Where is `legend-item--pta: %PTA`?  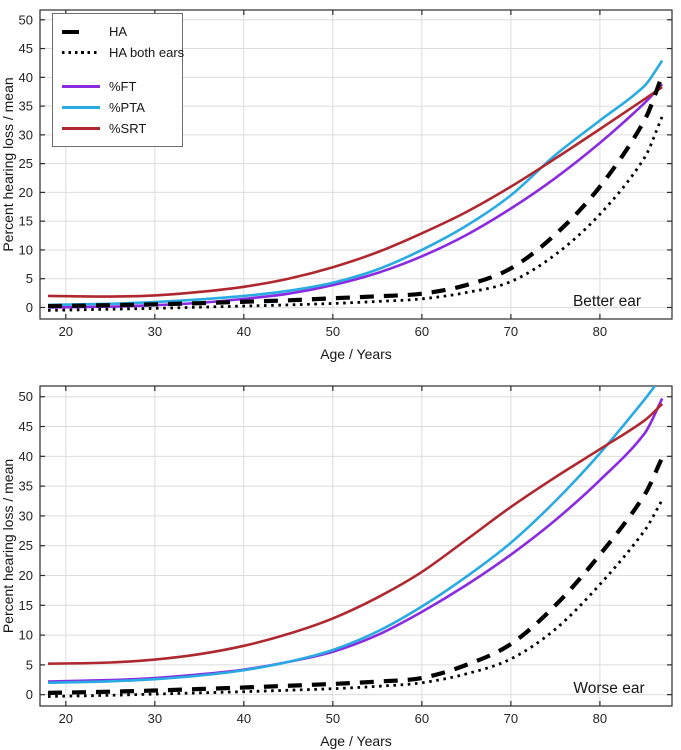 legend-item--pta: %PTA is located at coordinates (120, 107).